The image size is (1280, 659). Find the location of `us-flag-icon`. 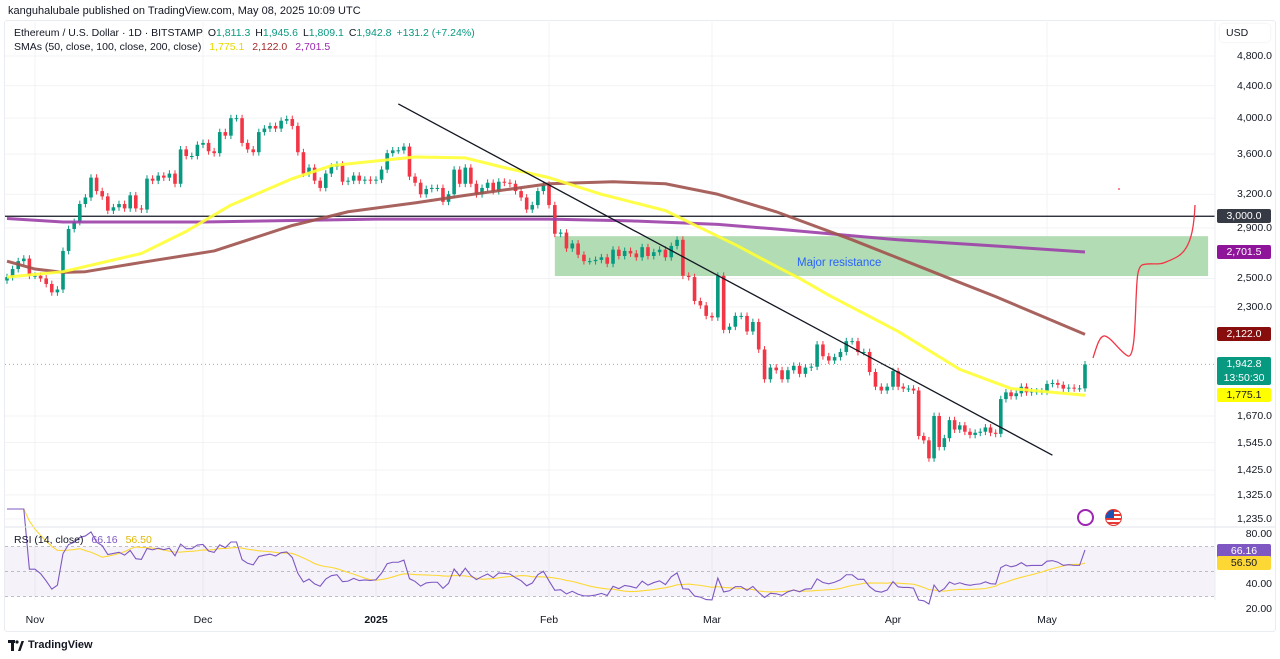

us-flag-icon is located at coordinates (1113, 517).